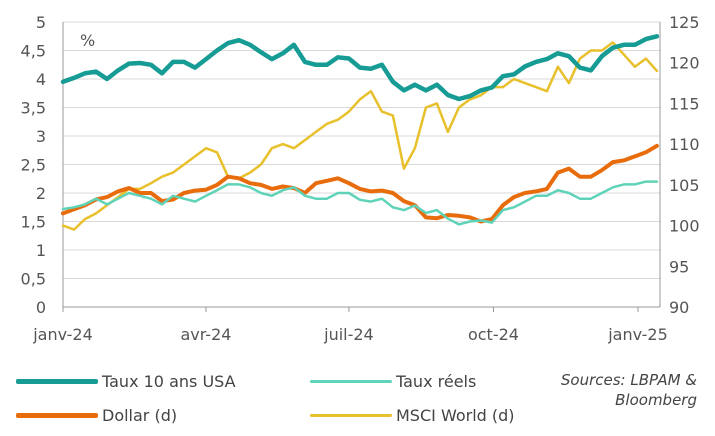  What do you see at coordinates (628, 380) in the screenshot?
I see `source-line-1: Sources: LBPAM &` at bounding box center [628, 380].